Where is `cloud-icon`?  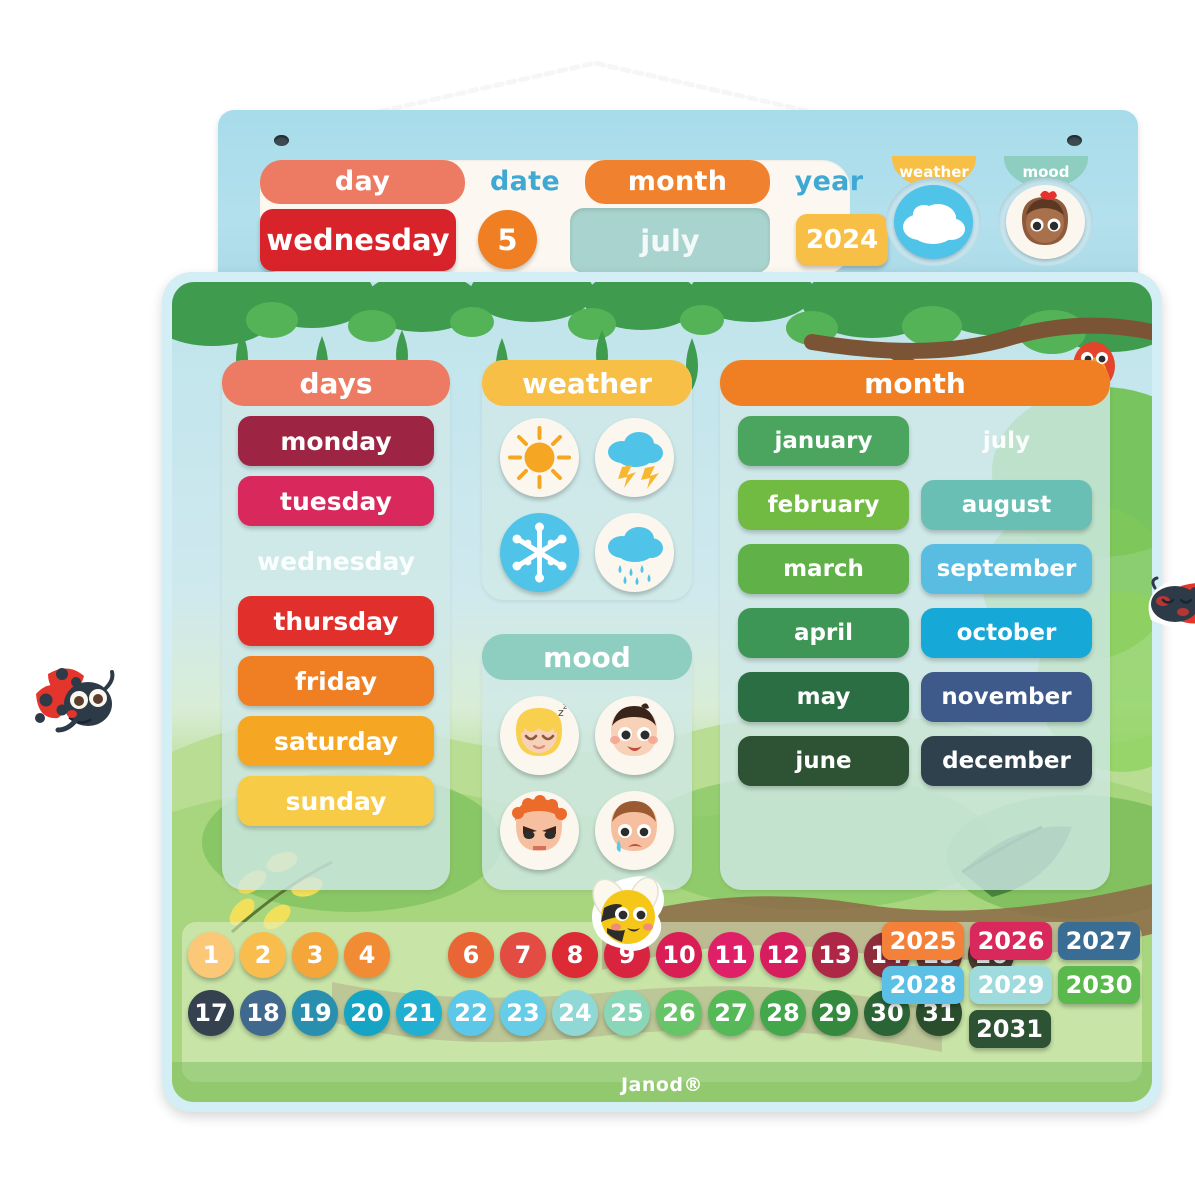
cloud-icon is located at coordinates (933, 222).